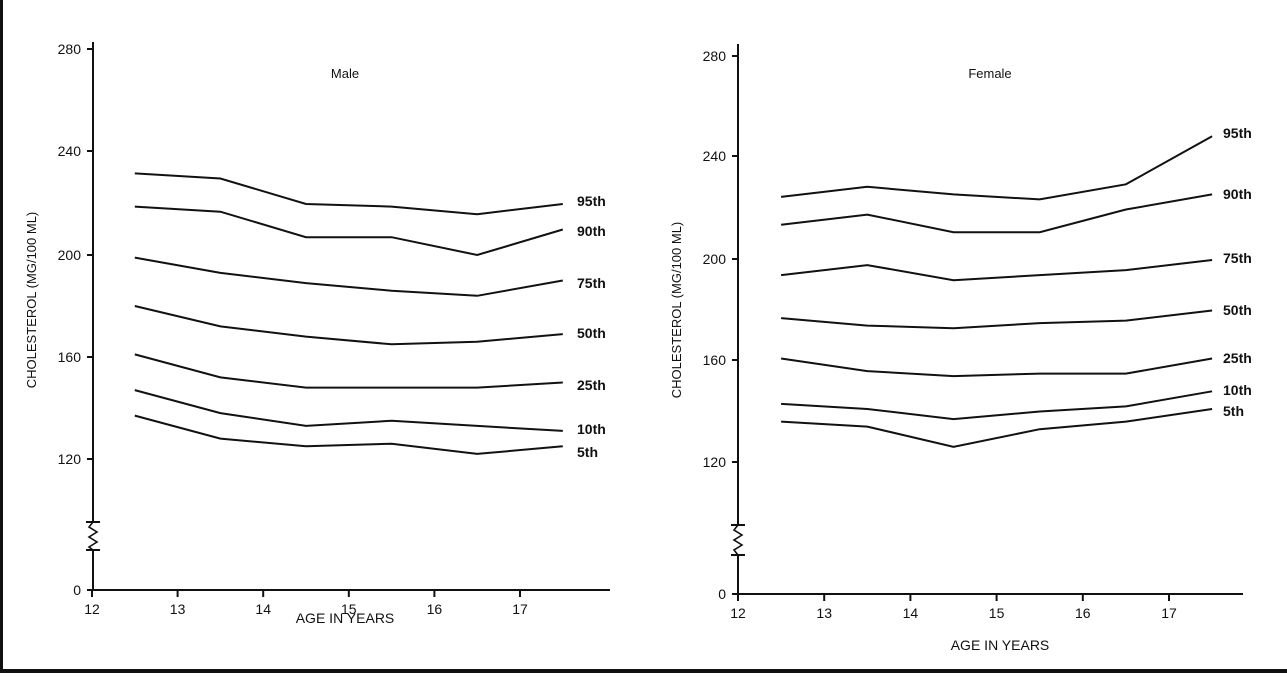 The height and width of the screenshot is (678, 1287). Describe the element at coordinates (591, 201) in the screenshot. I see `chart0-series-label-95th: 95th` at that location.